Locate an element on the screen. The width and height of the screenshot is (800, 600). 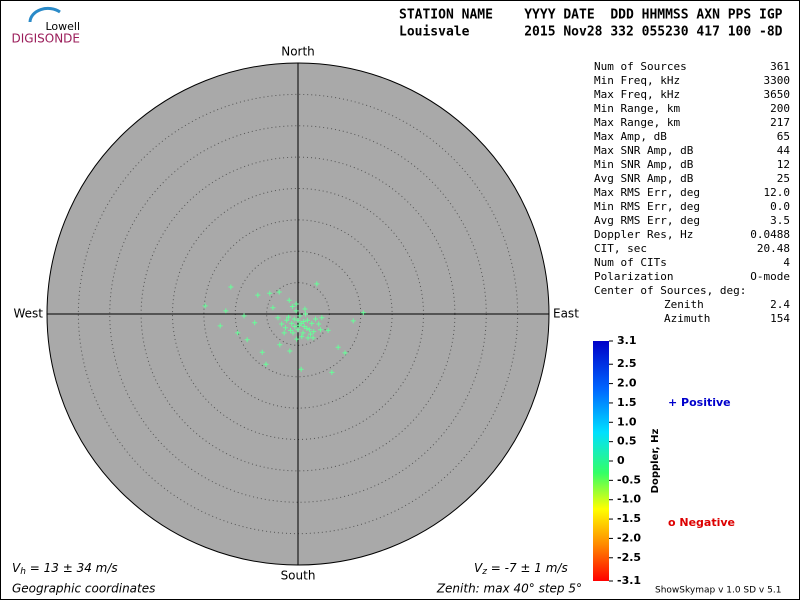
stat-label: Max Amp, dB is located at coordinates (630, 136).